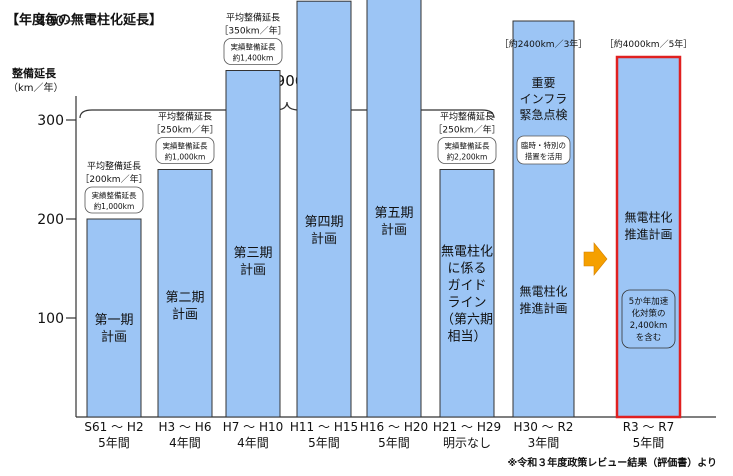  I want to click on y-tick-label: 200, so click(50, 220).